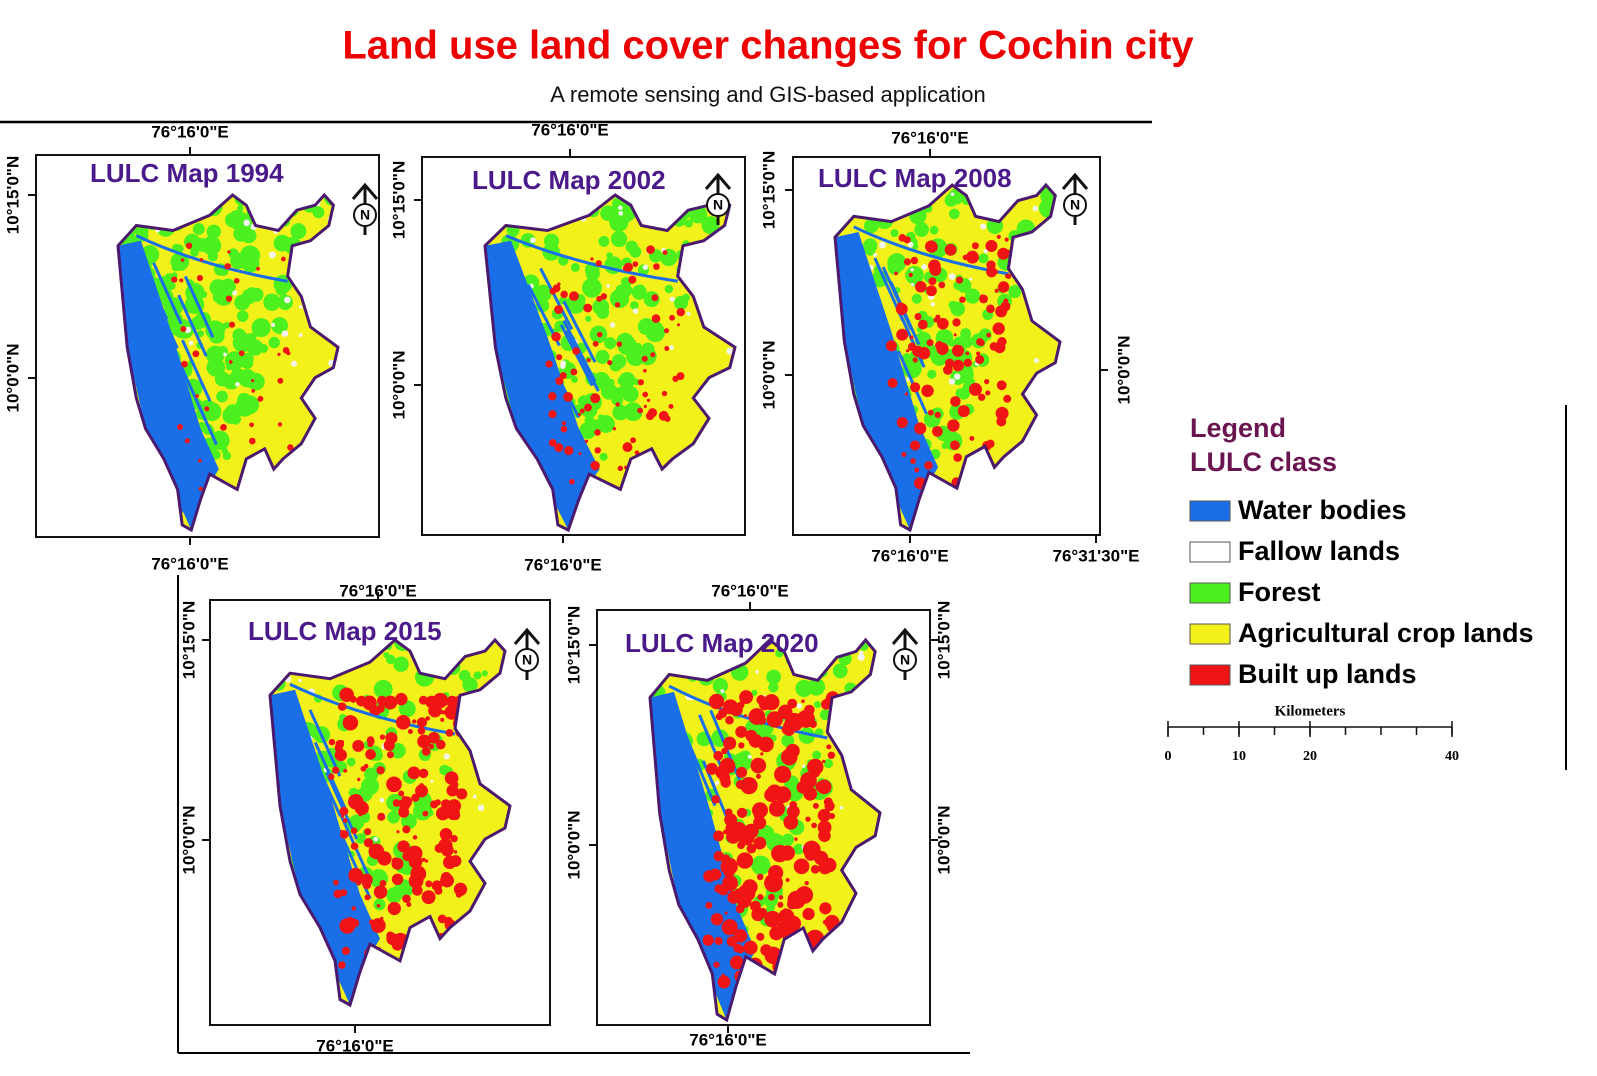 This screenshot has width=1597, height=1076. Describe the element at coordinates (211, 258) in the screenshot. I see `river` at that location.